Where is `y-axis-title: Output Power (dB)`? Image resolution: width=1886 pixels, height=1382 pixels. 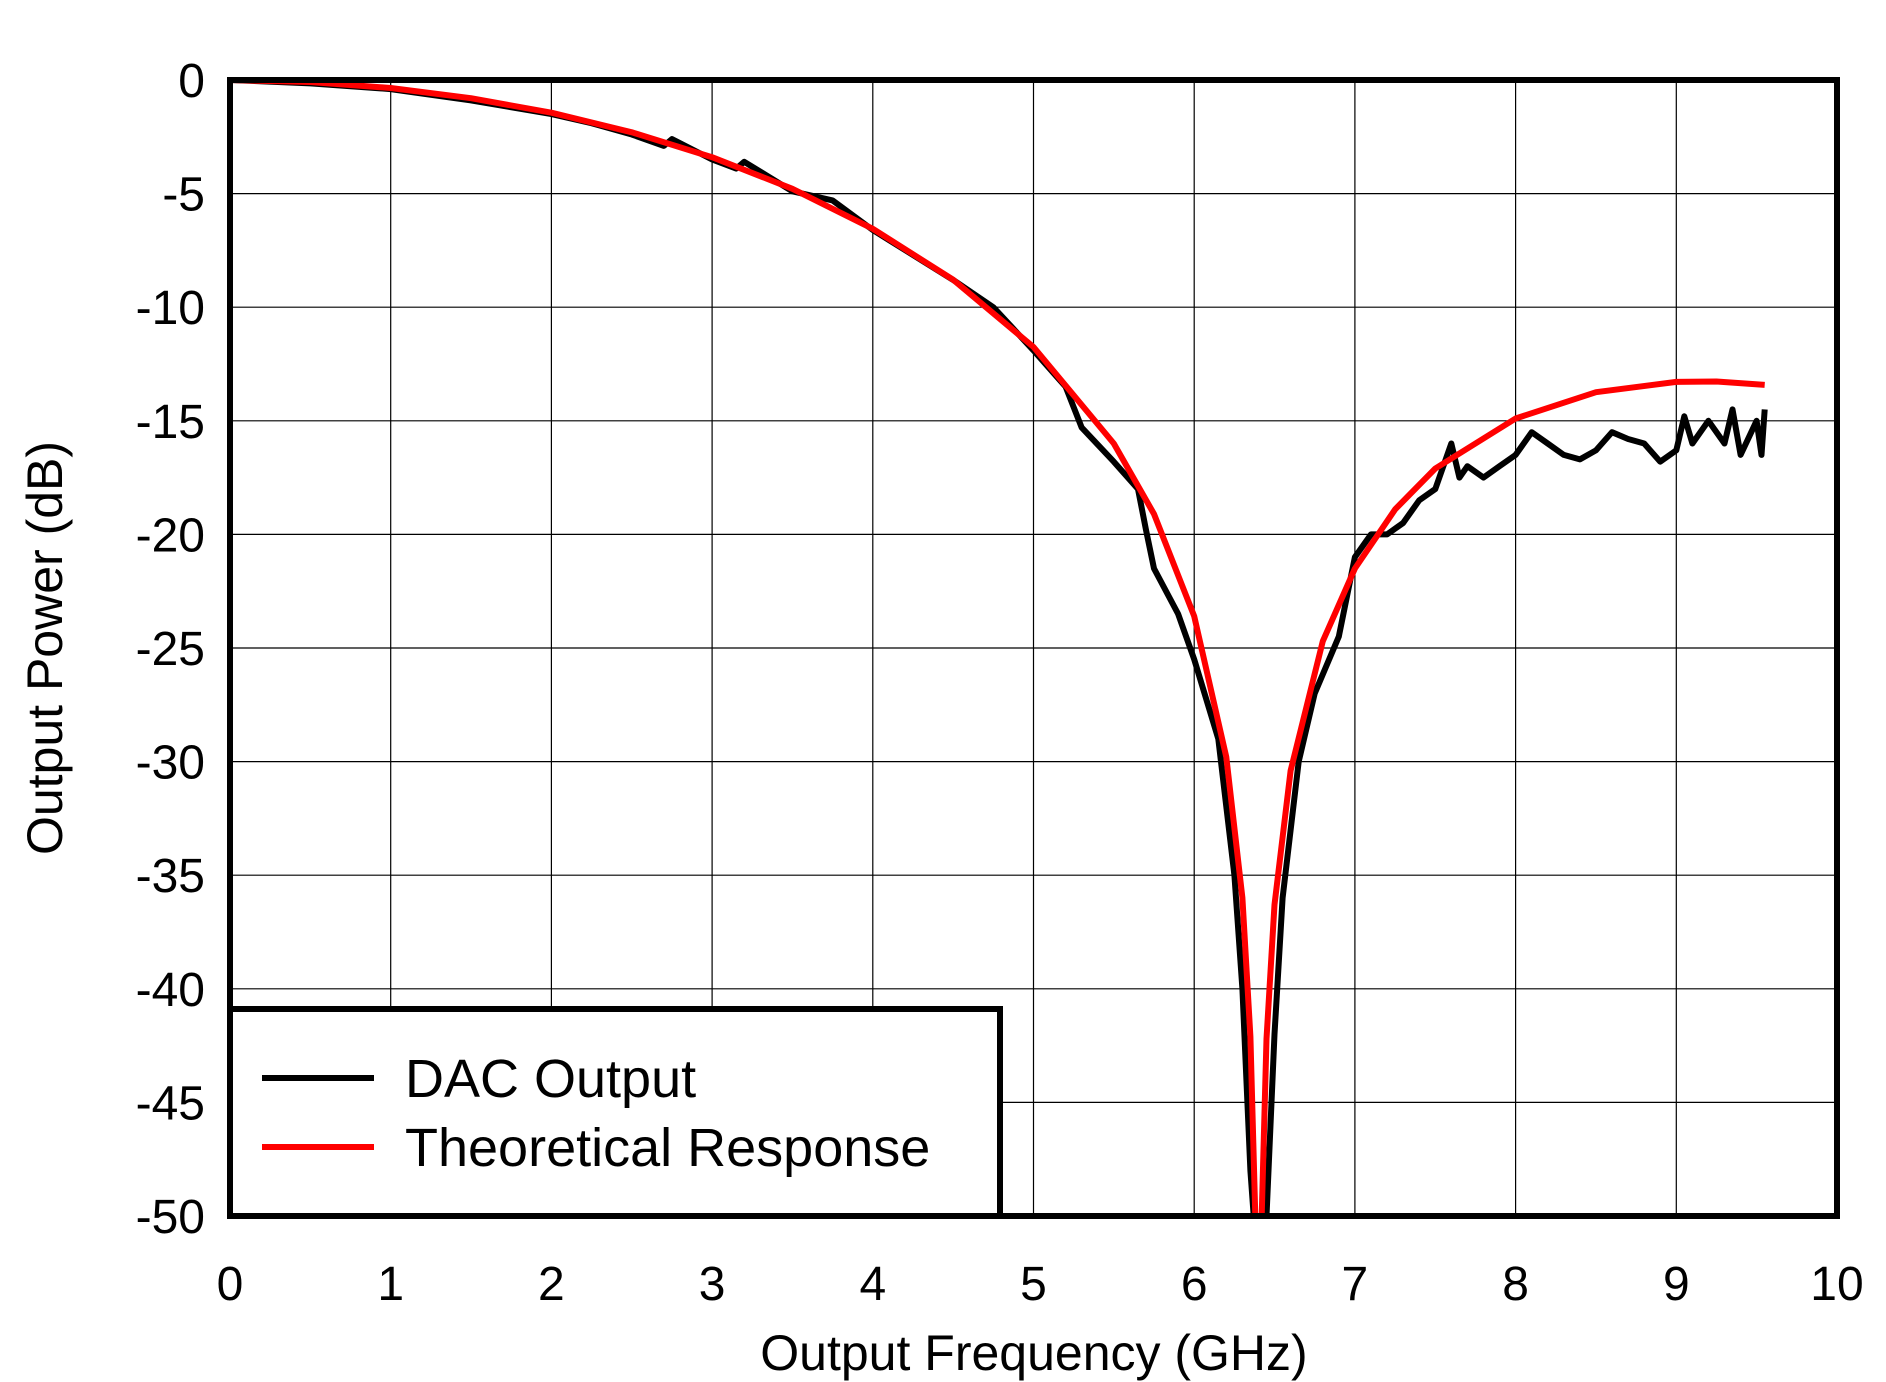
y-axis-title: Output Power (dB) is located at coordinates (45, 648).